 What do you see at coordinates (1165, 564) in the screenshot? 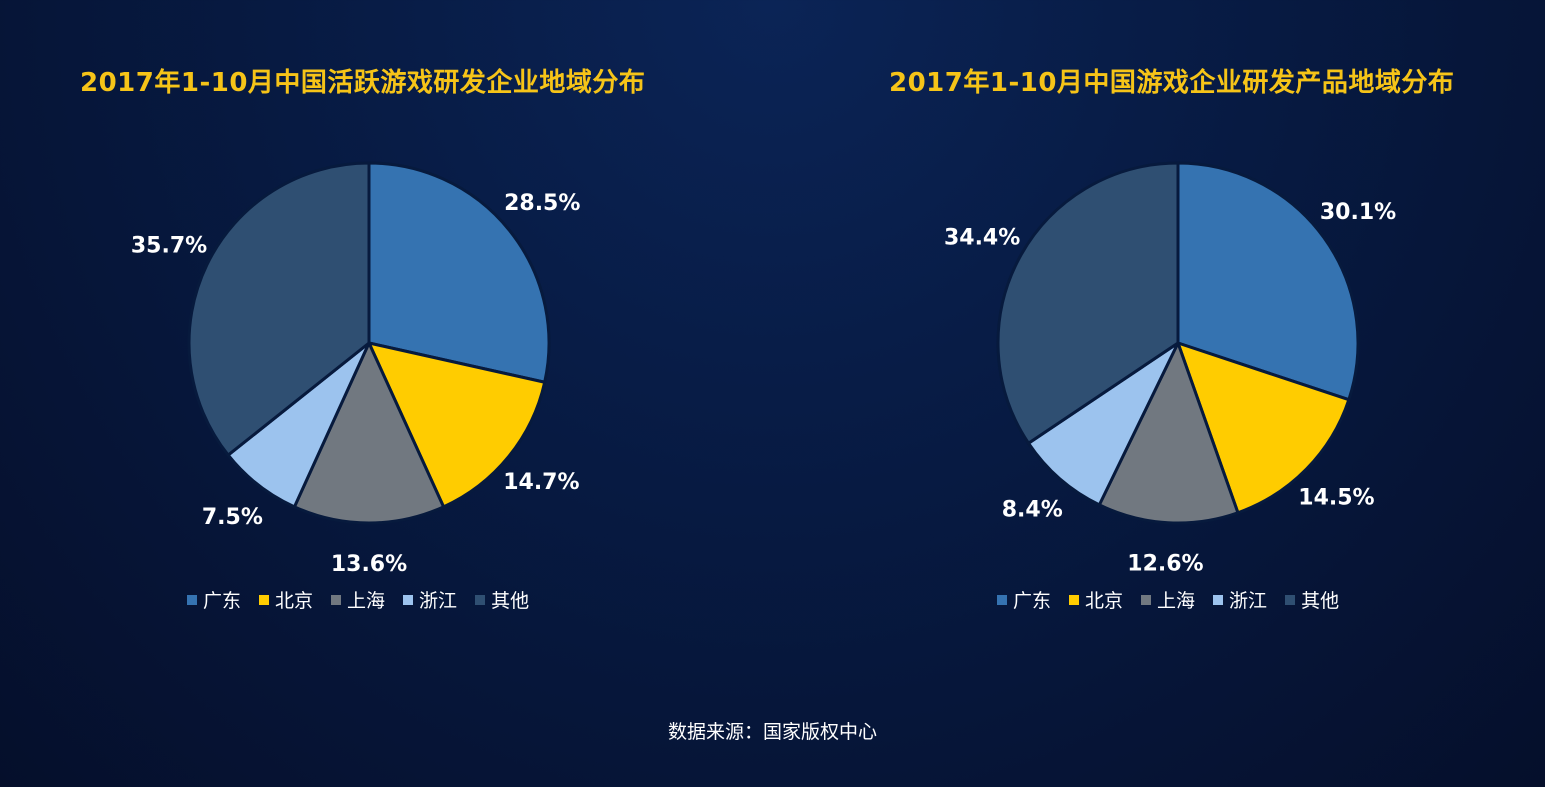
I see `data-label-shanghai: 12.6%` at bounding box center [1165, 564].